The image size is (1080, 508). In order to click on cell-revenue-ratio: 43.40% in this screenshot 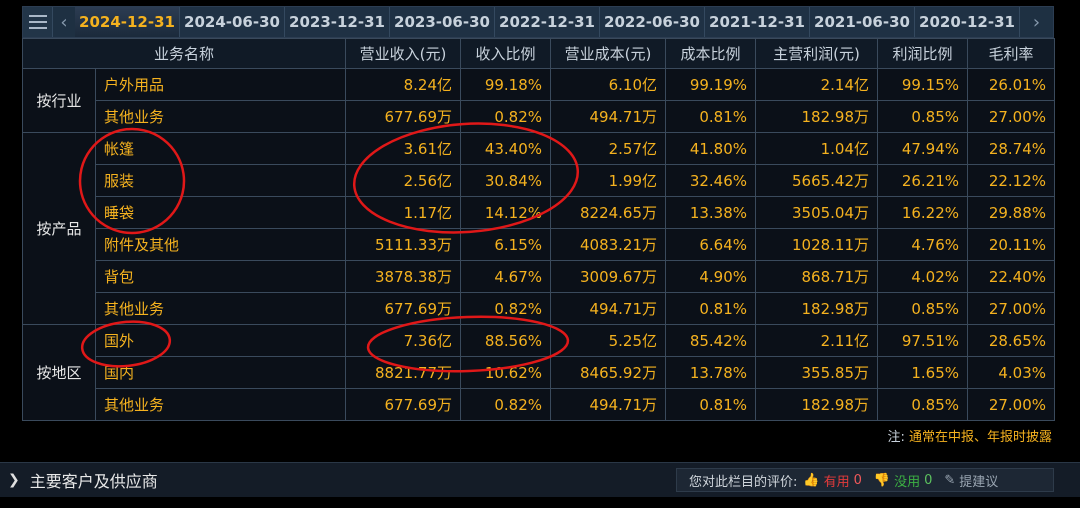, I will do `click(506, 148)`.